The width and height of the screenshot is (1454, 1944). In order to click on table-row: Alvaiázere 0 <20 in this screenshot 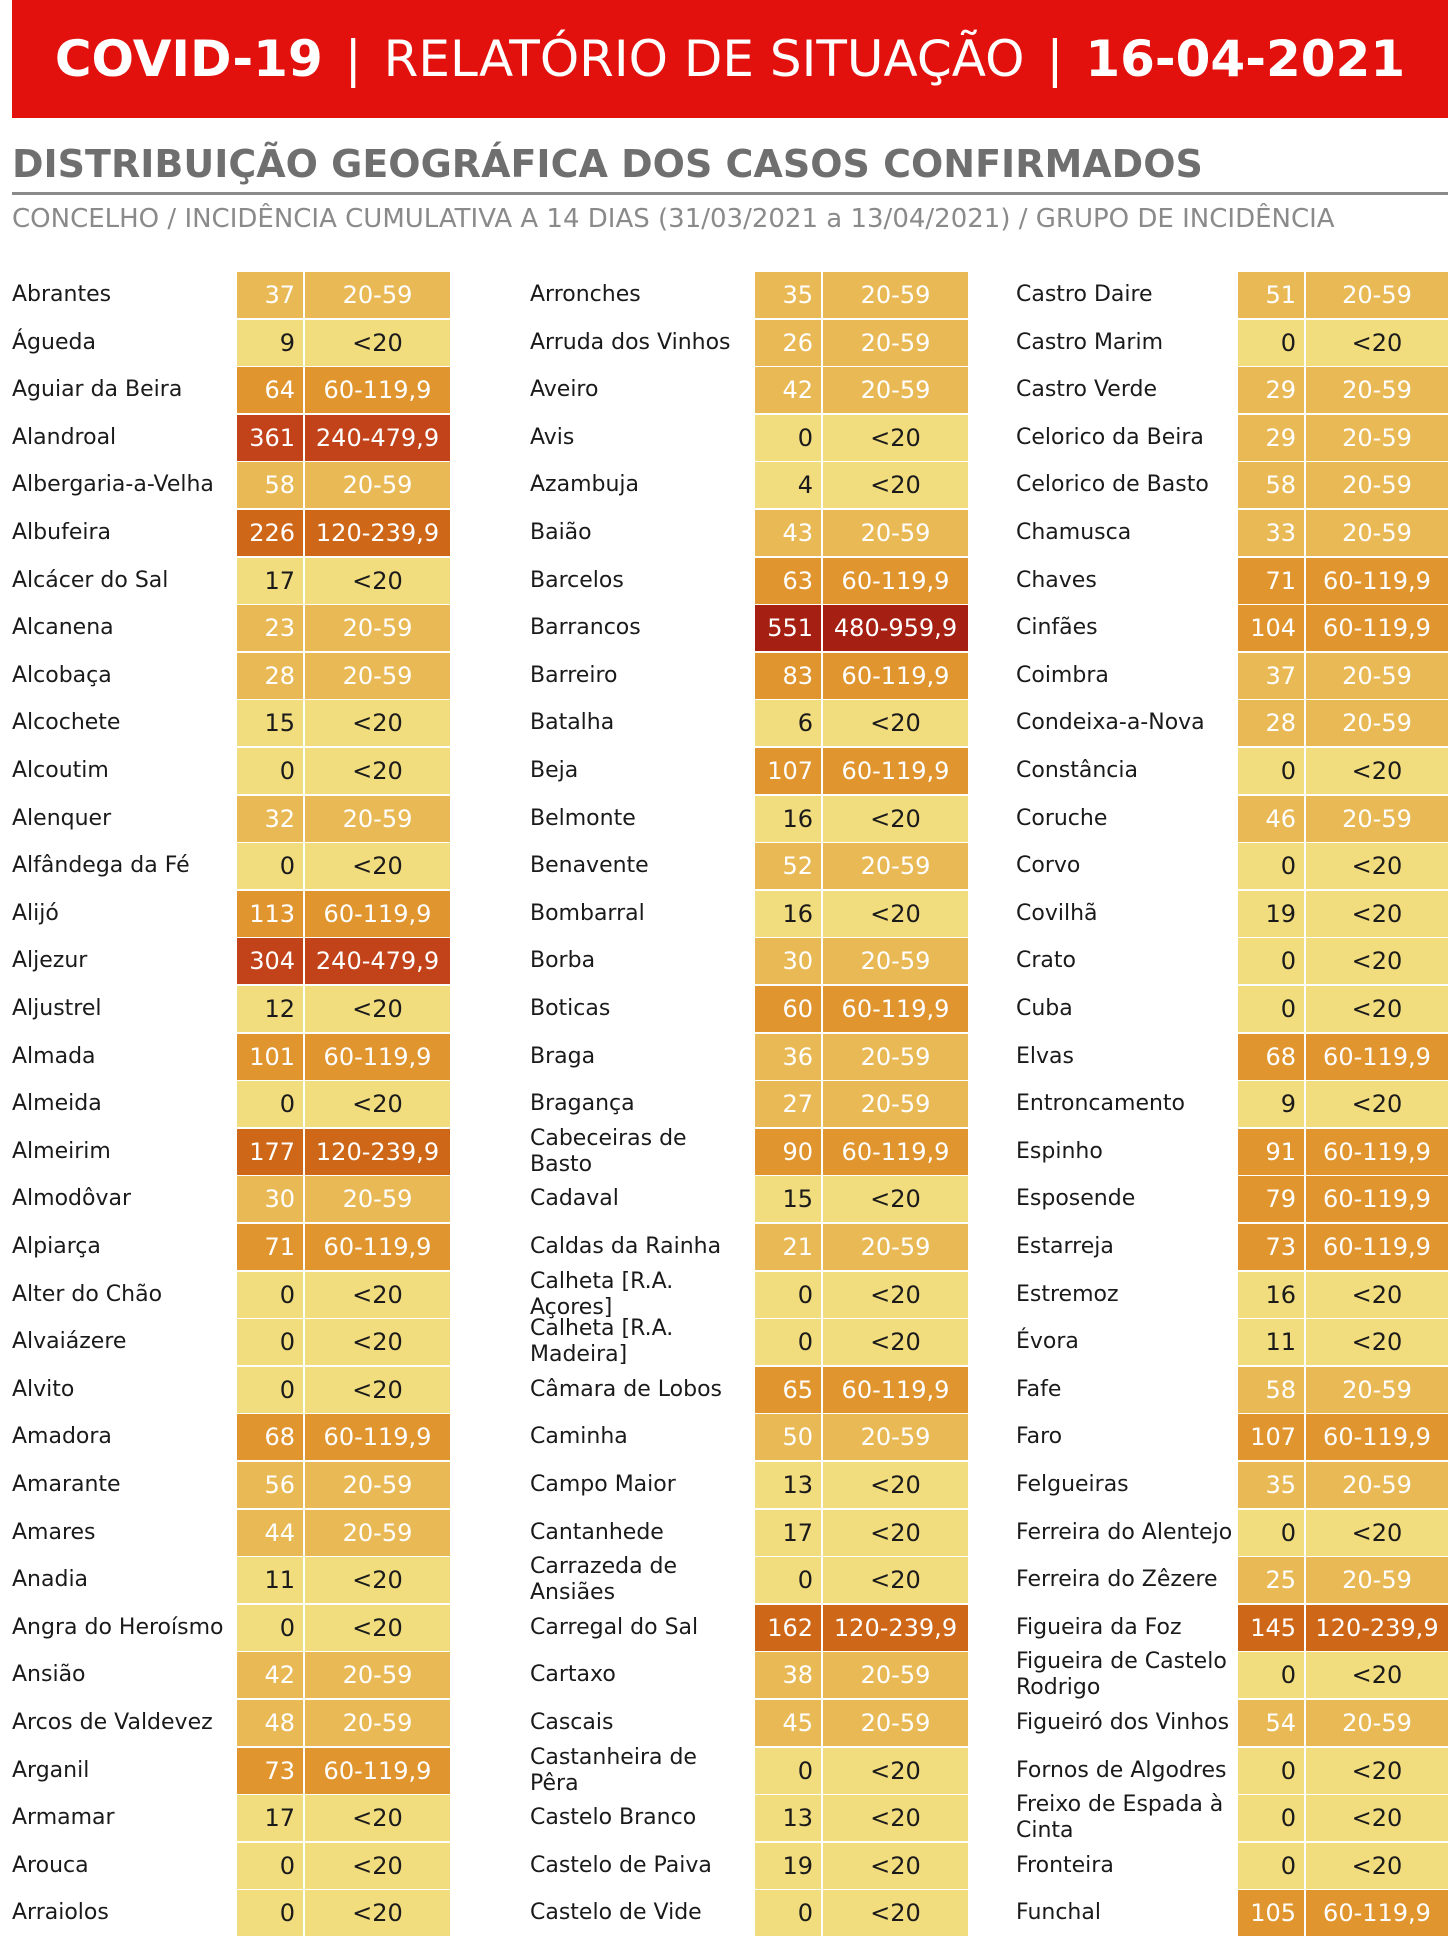, I will do `click(231, 1342)`.